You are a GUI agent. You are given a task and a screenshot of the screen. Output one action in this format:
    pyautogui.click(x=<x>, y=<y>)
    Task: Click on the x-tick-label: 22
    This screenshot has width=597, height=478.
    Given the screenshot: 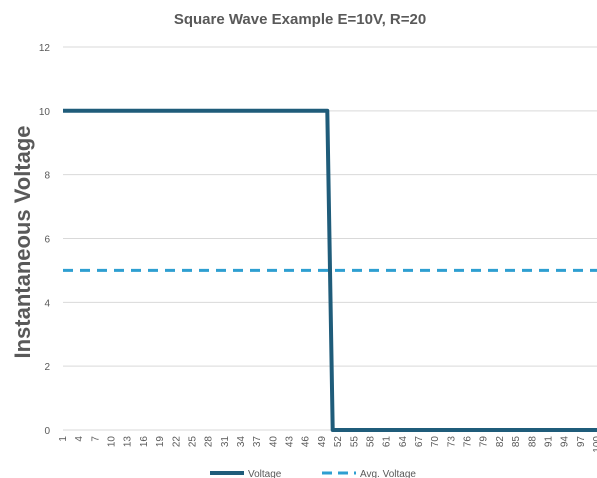 What is the action you would take?
    pyautogui.click(x=176, y=442)
    